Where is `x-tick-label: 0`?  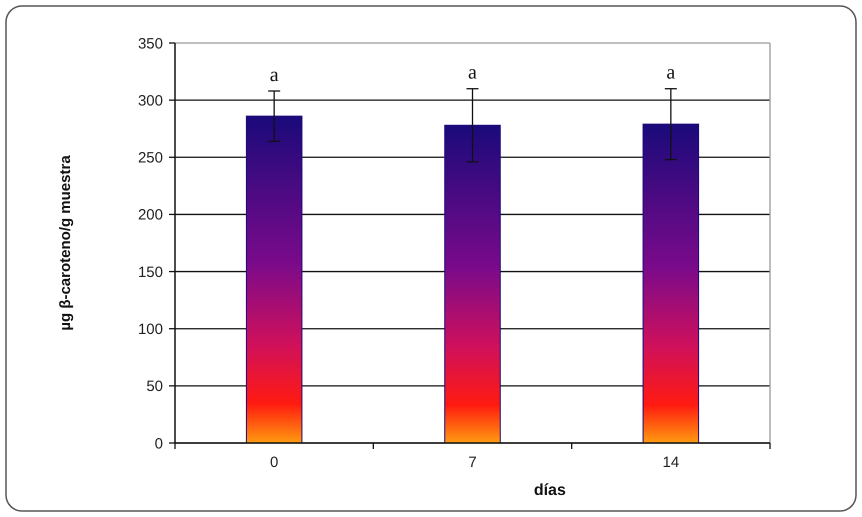
x-tick-label: 0 is located at coordinates (274, 462).